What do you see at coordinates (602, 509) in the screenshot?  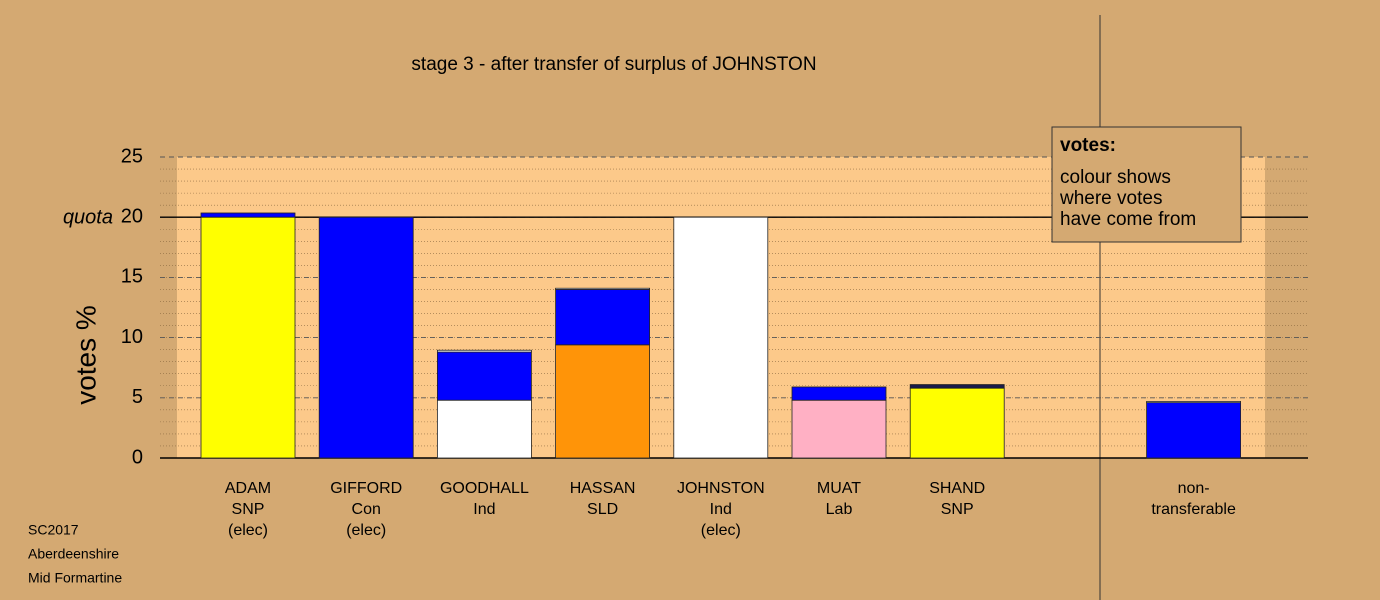 I see `x-tick-label: SLD` at bounding box center [602, 509].